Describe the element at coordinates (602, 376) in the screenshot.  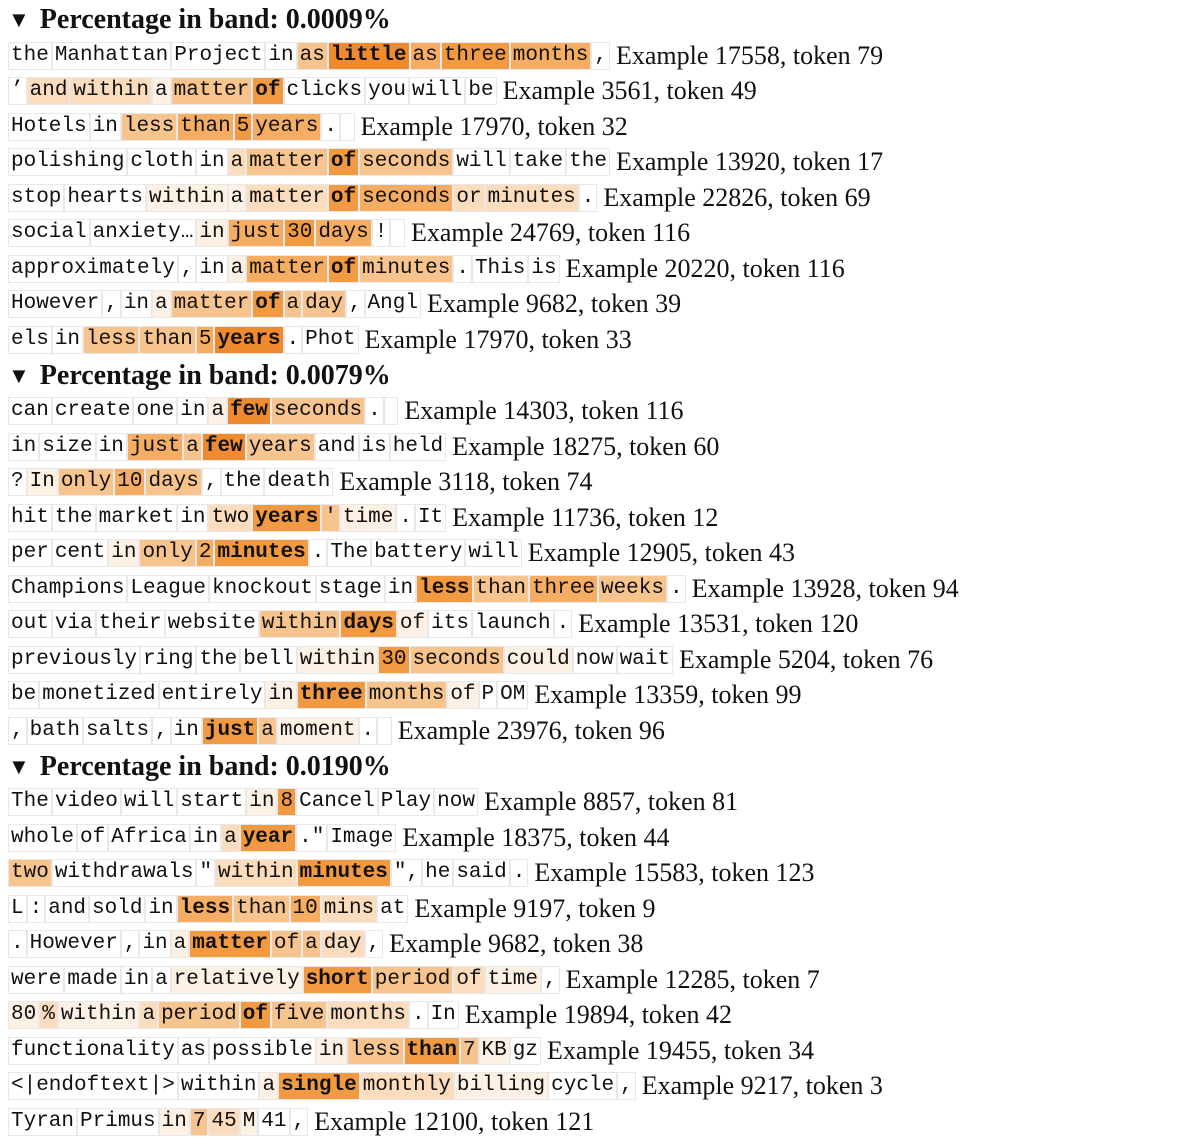
I see `band-header: ▼ Percentage in band: 0.0079%` at that location.